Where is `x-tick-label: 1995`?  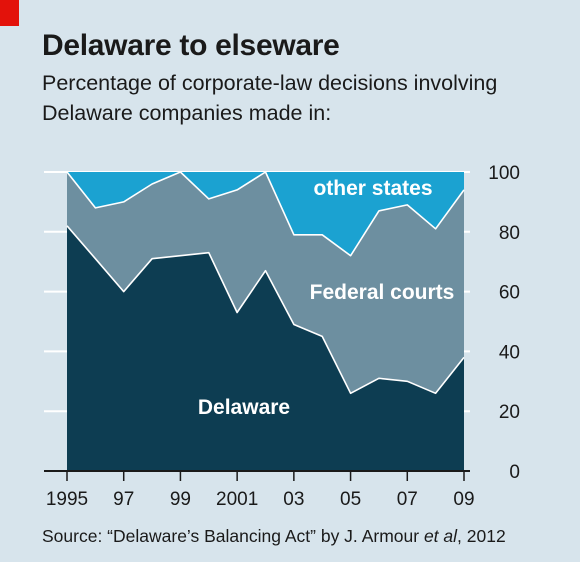 x-tick-label: 1995 is located at coordinates (67, 499).